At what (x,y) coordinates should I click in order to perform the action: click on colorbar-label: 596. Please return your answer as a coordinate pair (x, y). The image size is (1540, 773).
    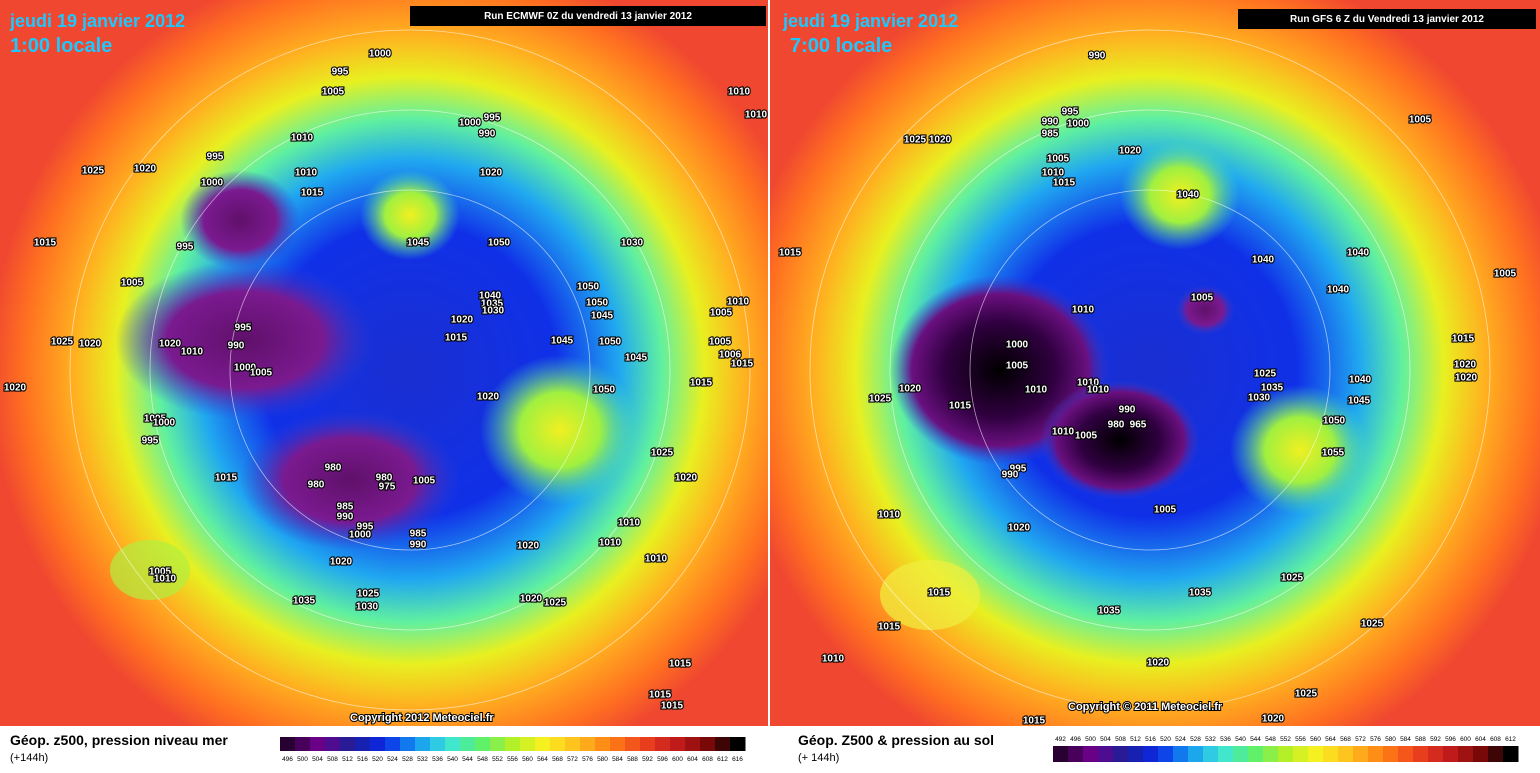
    Looking at the image, I should click on (1450, 739).